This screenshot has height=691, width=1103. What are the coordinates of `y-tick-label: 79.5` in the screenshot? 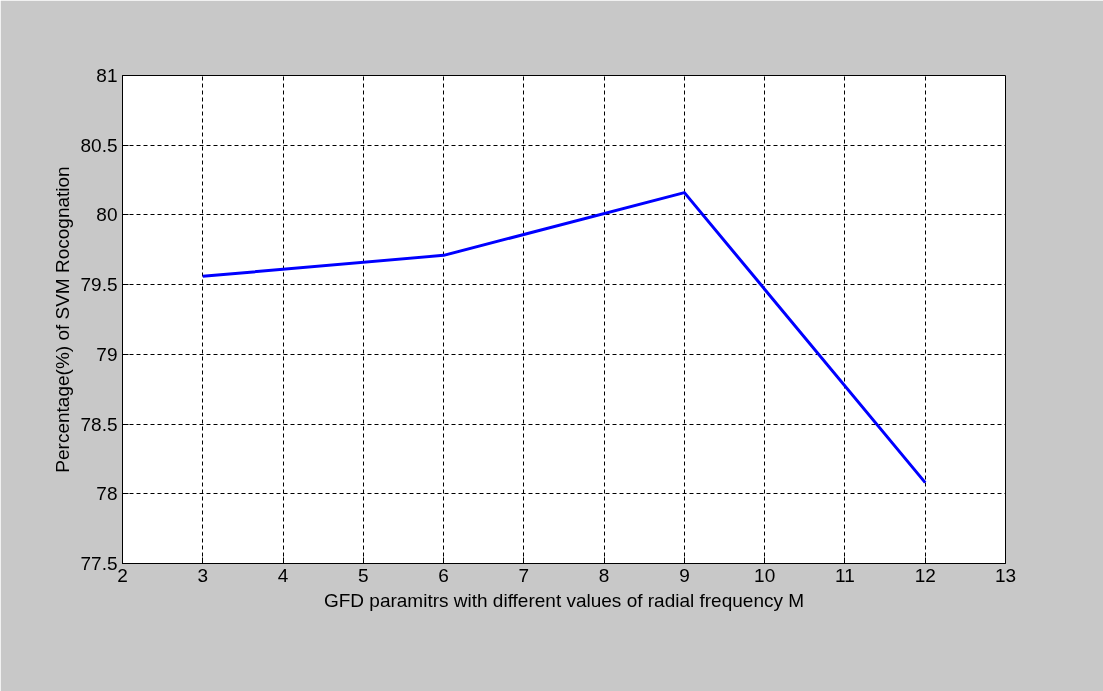 It's located at (99, 285).